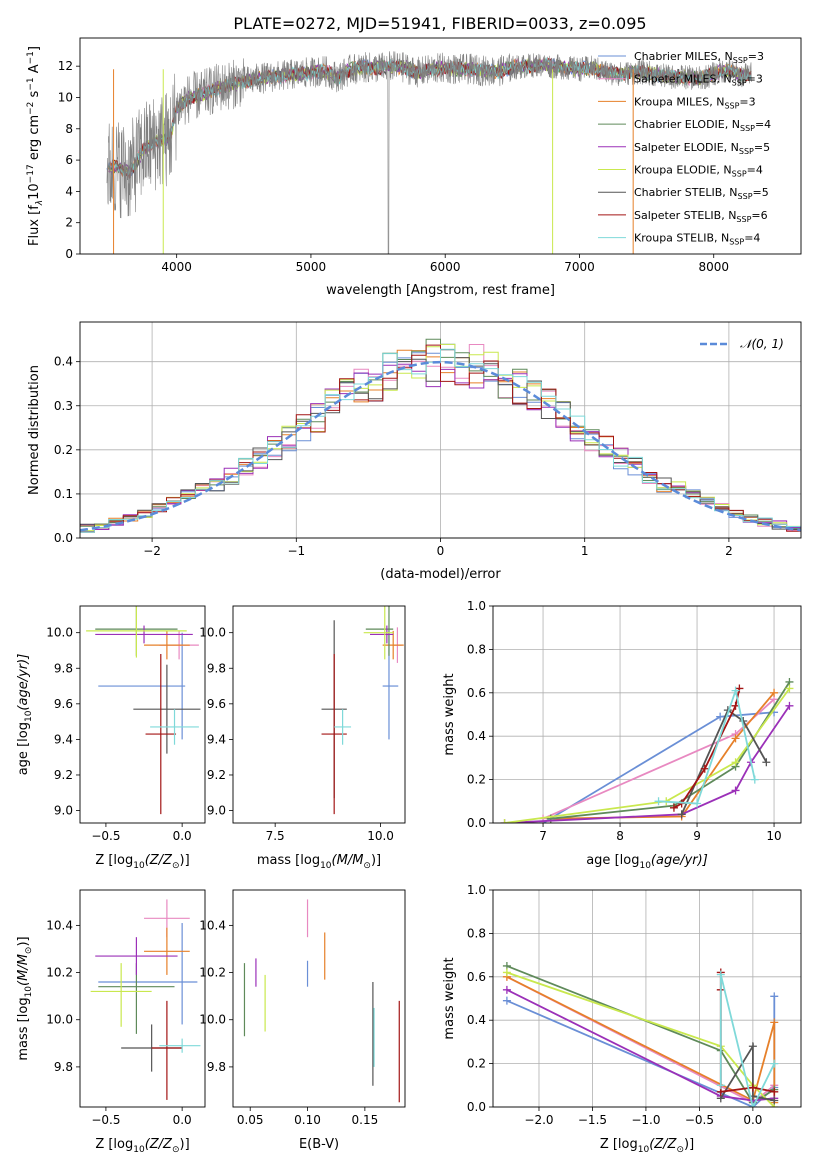  What do you see at coordinates (63, 406) in the screenshot?
I see `y-tick-label: 0.3` at bounding box center [63, 406].